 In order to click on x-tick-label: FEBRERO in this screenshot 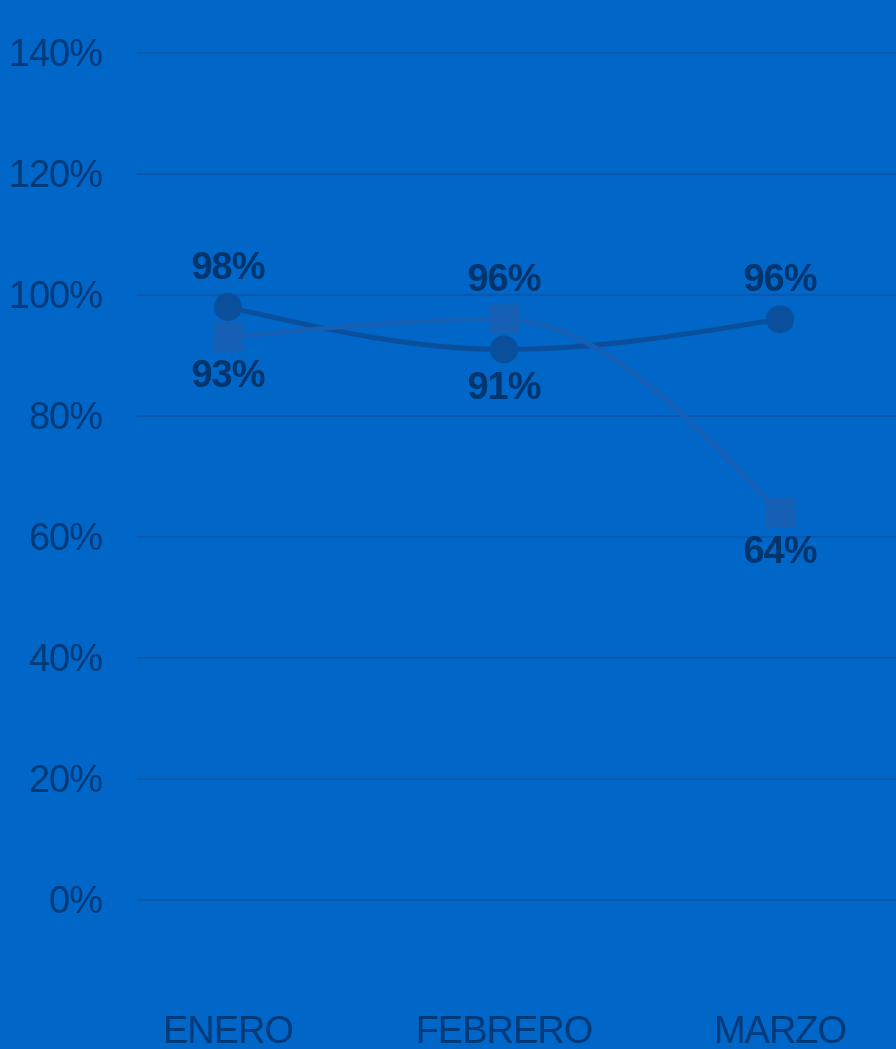, I will do `click(504, 1029)`.